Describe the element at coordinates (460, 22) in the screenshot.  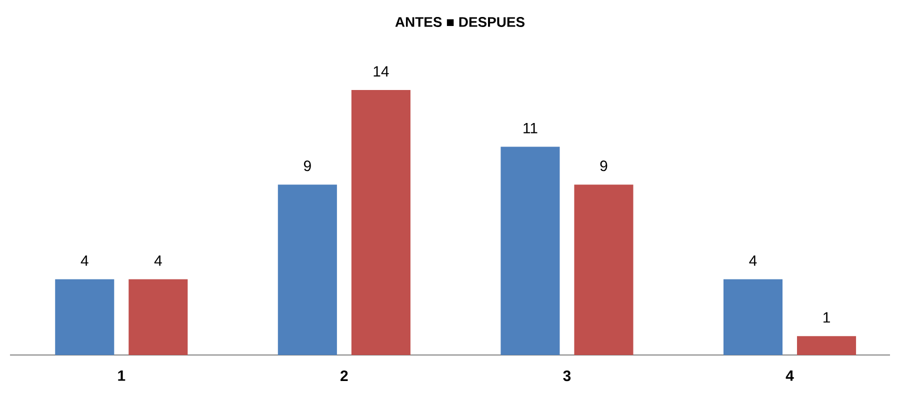
I see `chart-title: ANTES ■ DESPUES` at that location.